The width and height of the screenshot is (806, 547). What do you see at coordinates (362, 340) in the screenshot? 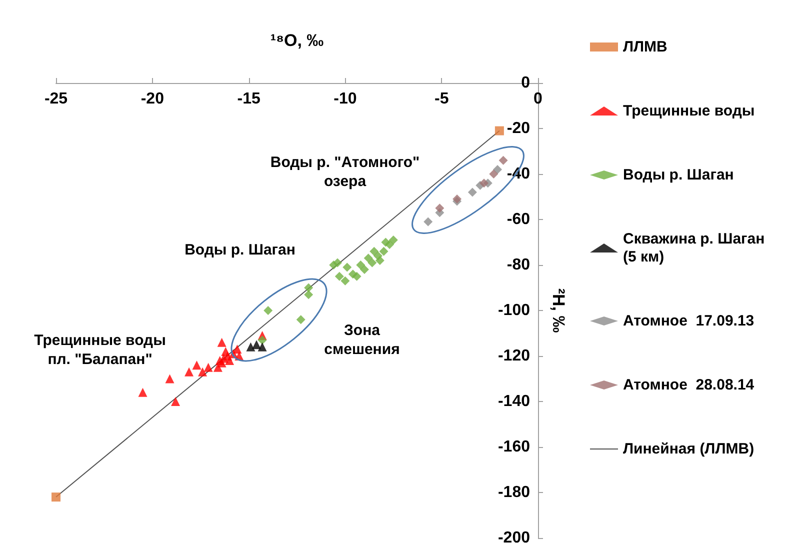
I see `annotation: Зона смешения` at bounding box center [362, 340].